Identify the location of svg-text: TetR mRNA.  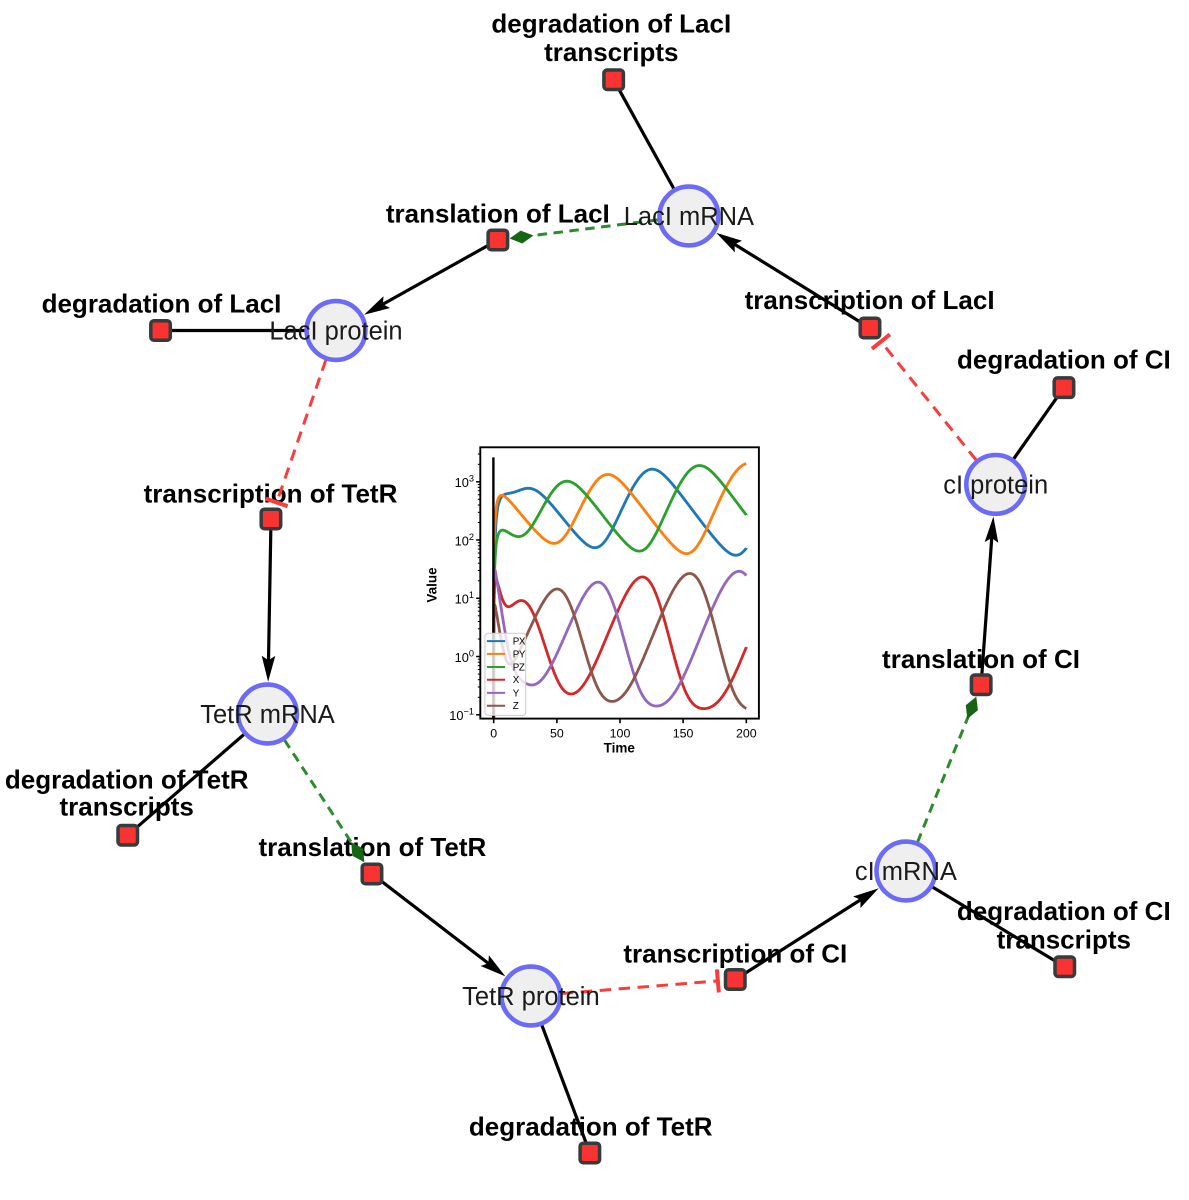
(267, 715).